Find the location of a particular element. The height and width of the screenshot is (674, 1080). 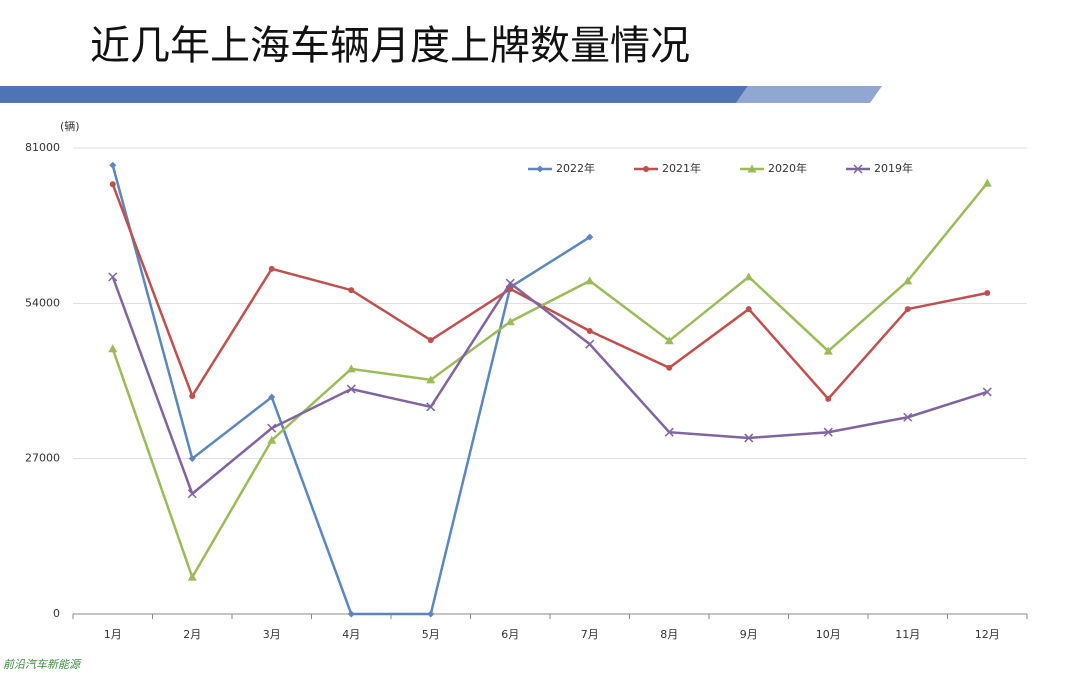

y-tick-label: 81000 is located at coordinates (42, 147).